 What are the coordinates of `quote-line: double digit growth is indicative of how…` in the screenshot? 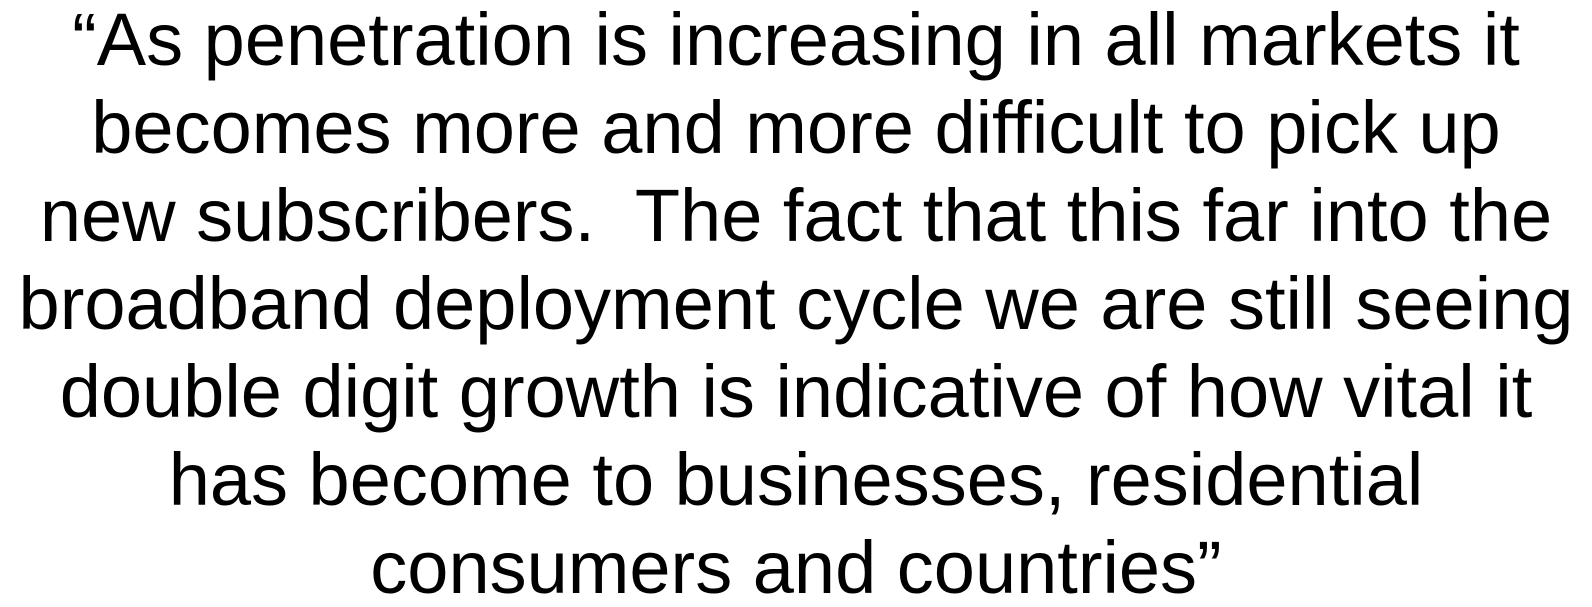 It's located at (796, 391).